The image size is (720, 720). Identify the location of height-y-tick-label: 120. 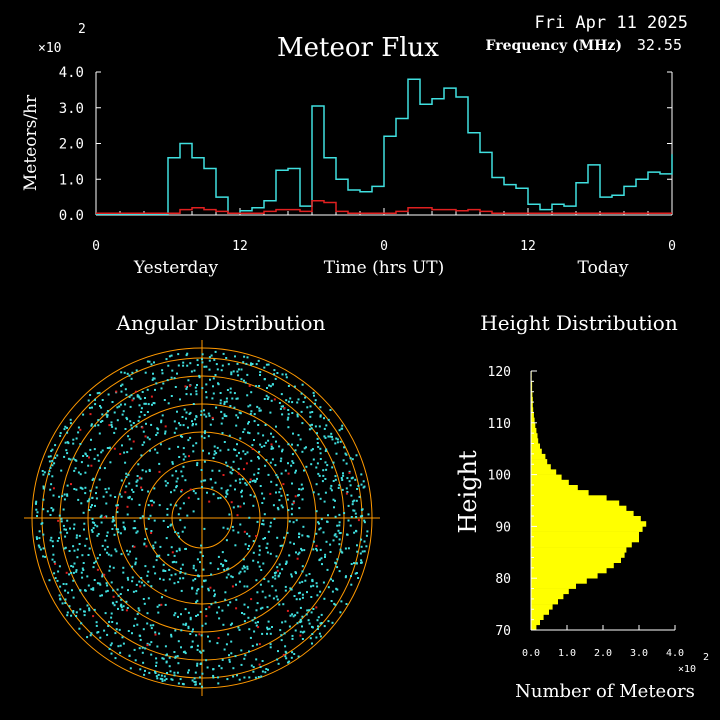
(499, 372).